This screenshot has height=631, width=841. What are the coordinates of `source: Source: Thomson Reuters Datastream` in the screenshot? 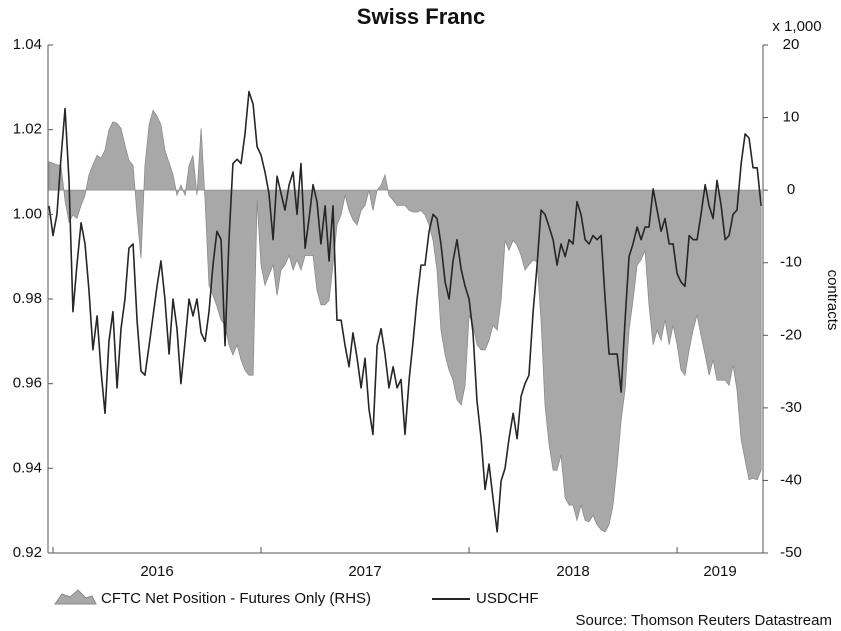 It's located at (703, 620).